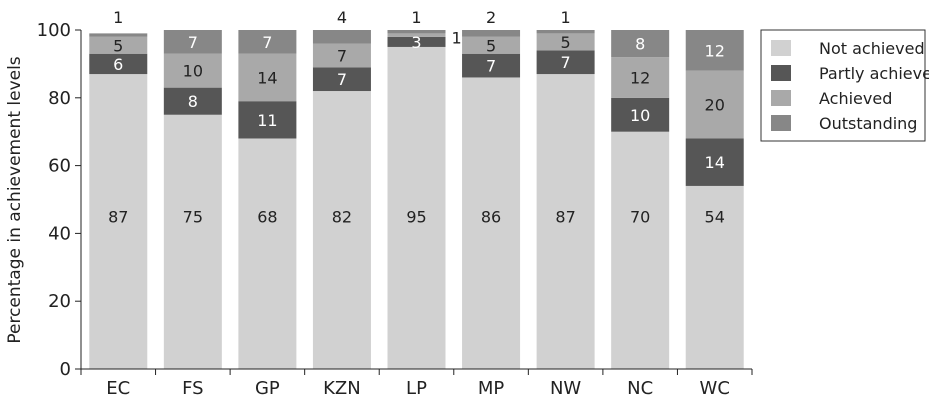  I want to click on data-label: 54, so click(715, 216).